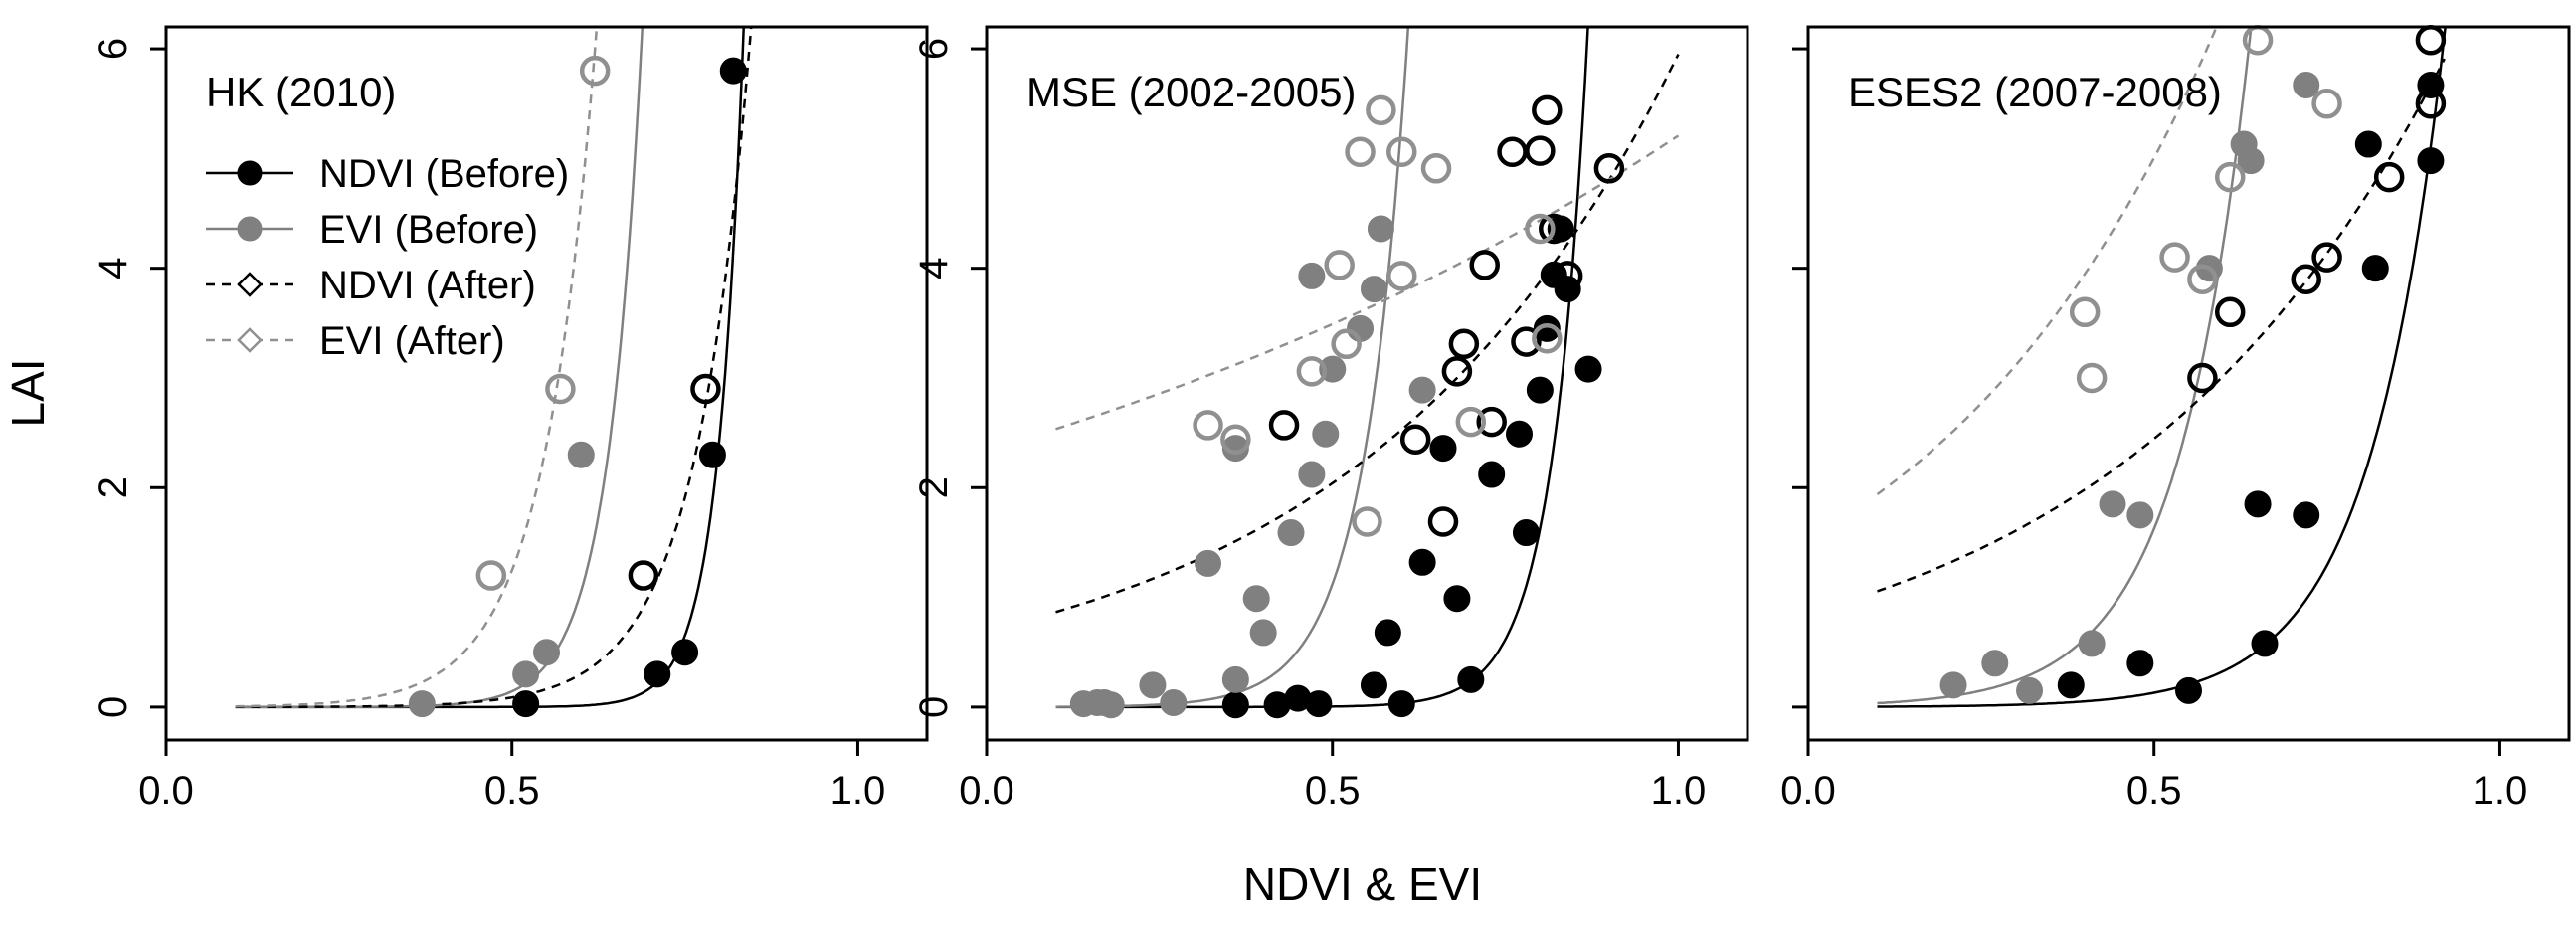 The height and width of the screenshot is (934, 2576). What do you see at coordinates (427, 285) in the screenshot?
I see `legend-label: NDVI (After)` at bounding box center [427, 285].